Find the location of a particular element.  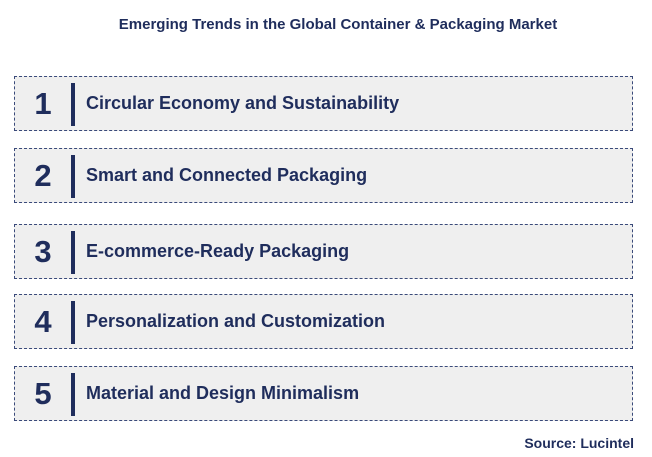

trend-number: 4 is located at coordinates (43, 321).